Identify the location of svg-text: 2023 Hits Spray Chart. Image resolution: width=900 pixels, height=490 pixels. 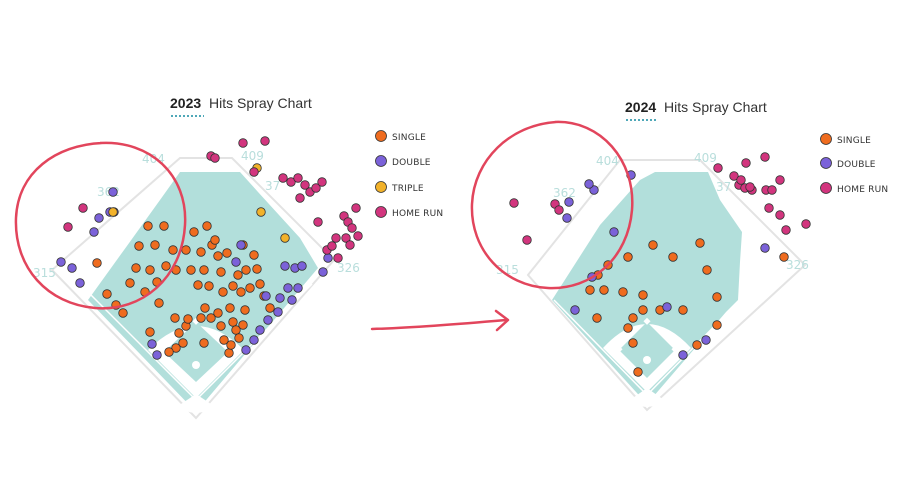
(241, 103).